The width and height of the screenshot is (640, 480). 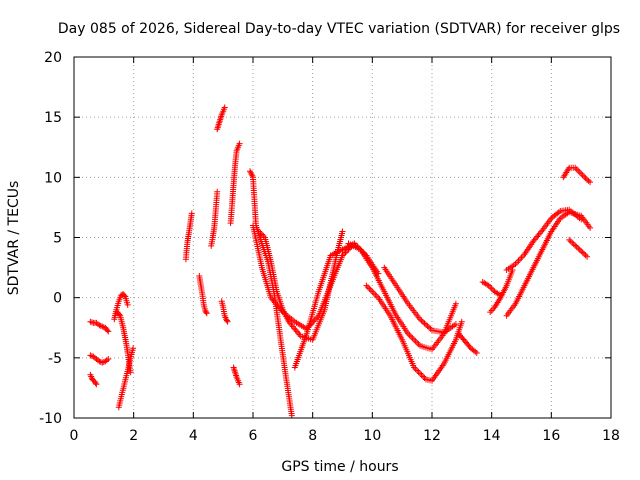 I want to click on y-tick-label: 5, so click(x=57, y=239).